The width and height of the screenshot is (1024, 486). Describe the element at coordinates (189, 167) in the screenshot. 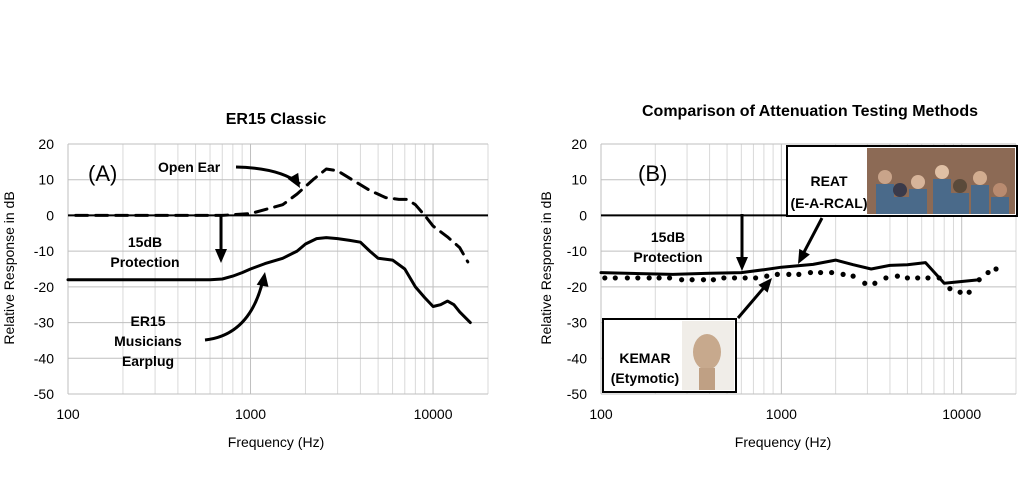

I see `annotation-open-ear: Open Ear` at that location.